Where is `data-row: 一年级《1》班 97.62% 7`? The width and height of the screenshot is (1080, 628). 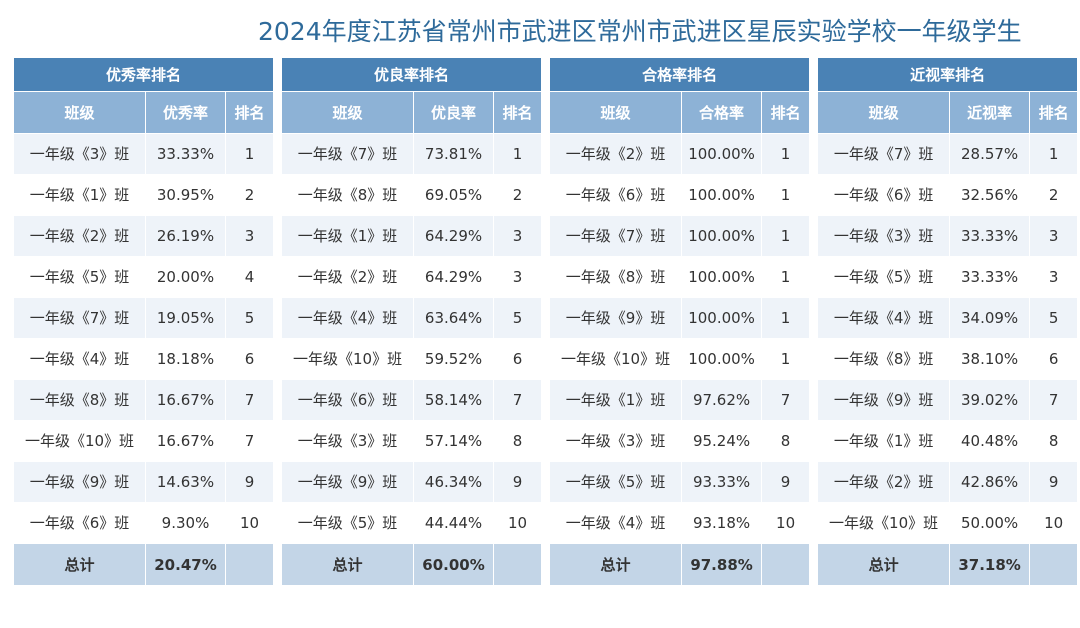
data-row: 一年级《1》班 97.62% 7 is located at coordinates (680, 400).